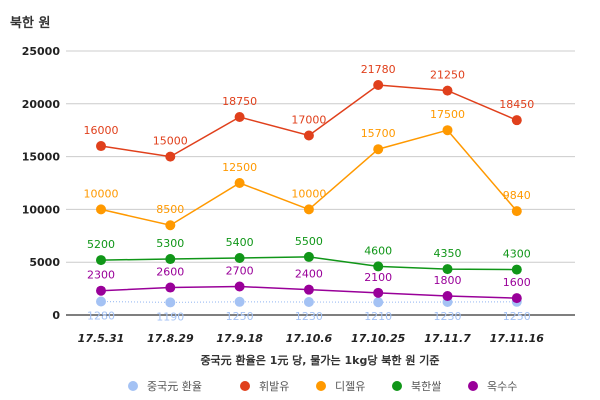 This screenshot has width=600, height=400. What do you see at coordinates (309, 338) in the screenshot?
I see `x-tick-label: 17.10.6` at bounding box center [309, 338].